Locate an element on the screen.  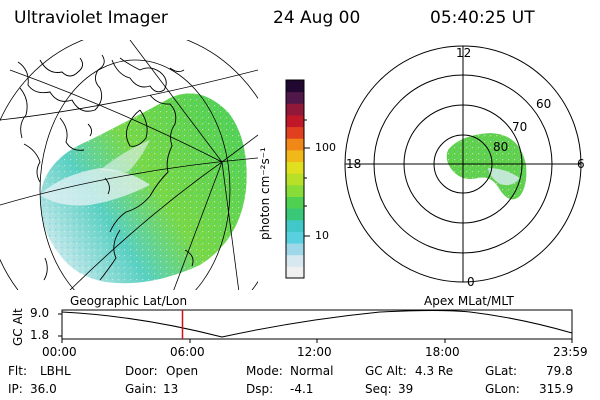
instrument-title: Ultraviolet Imager is located at coordinates (91, 18).